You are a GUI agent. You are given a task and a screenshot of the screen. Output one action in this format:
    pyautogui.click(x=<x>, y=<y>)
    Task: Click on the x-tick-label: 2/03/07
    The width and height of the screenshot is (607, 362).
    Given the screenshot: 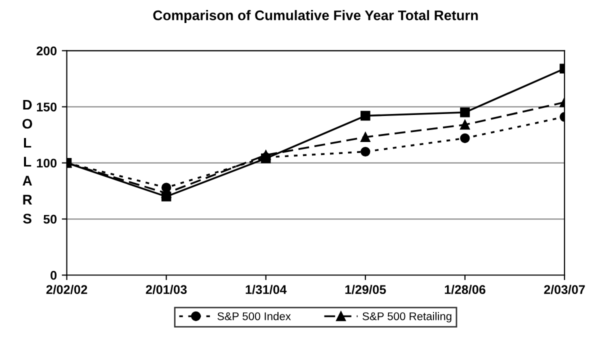 What is the action you would take?
    pyautogui.click(x=564, y=289)
    